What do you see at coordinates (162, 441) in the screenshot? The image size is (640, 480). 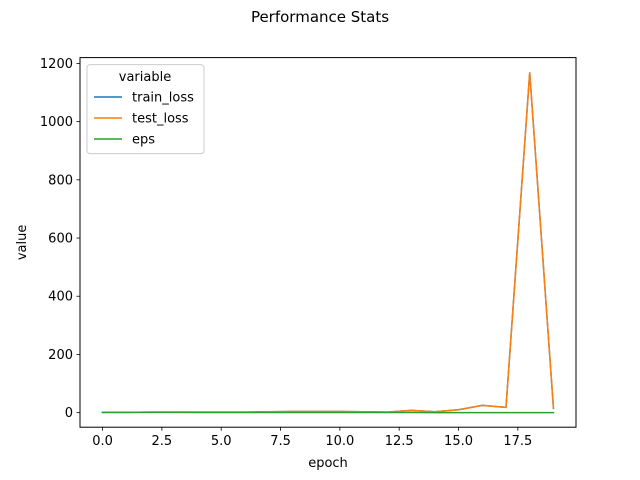 I see `x-tick-label: 2.5` at bounding box center [162, 441].